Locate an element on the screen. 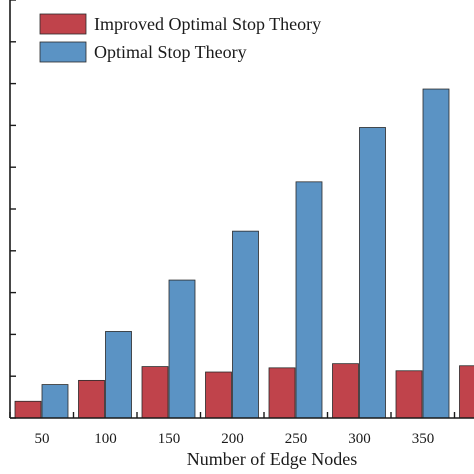 This screenshot has width=474, height=474. x-tick-label-50: 50 is located at coordinates (42, 439).